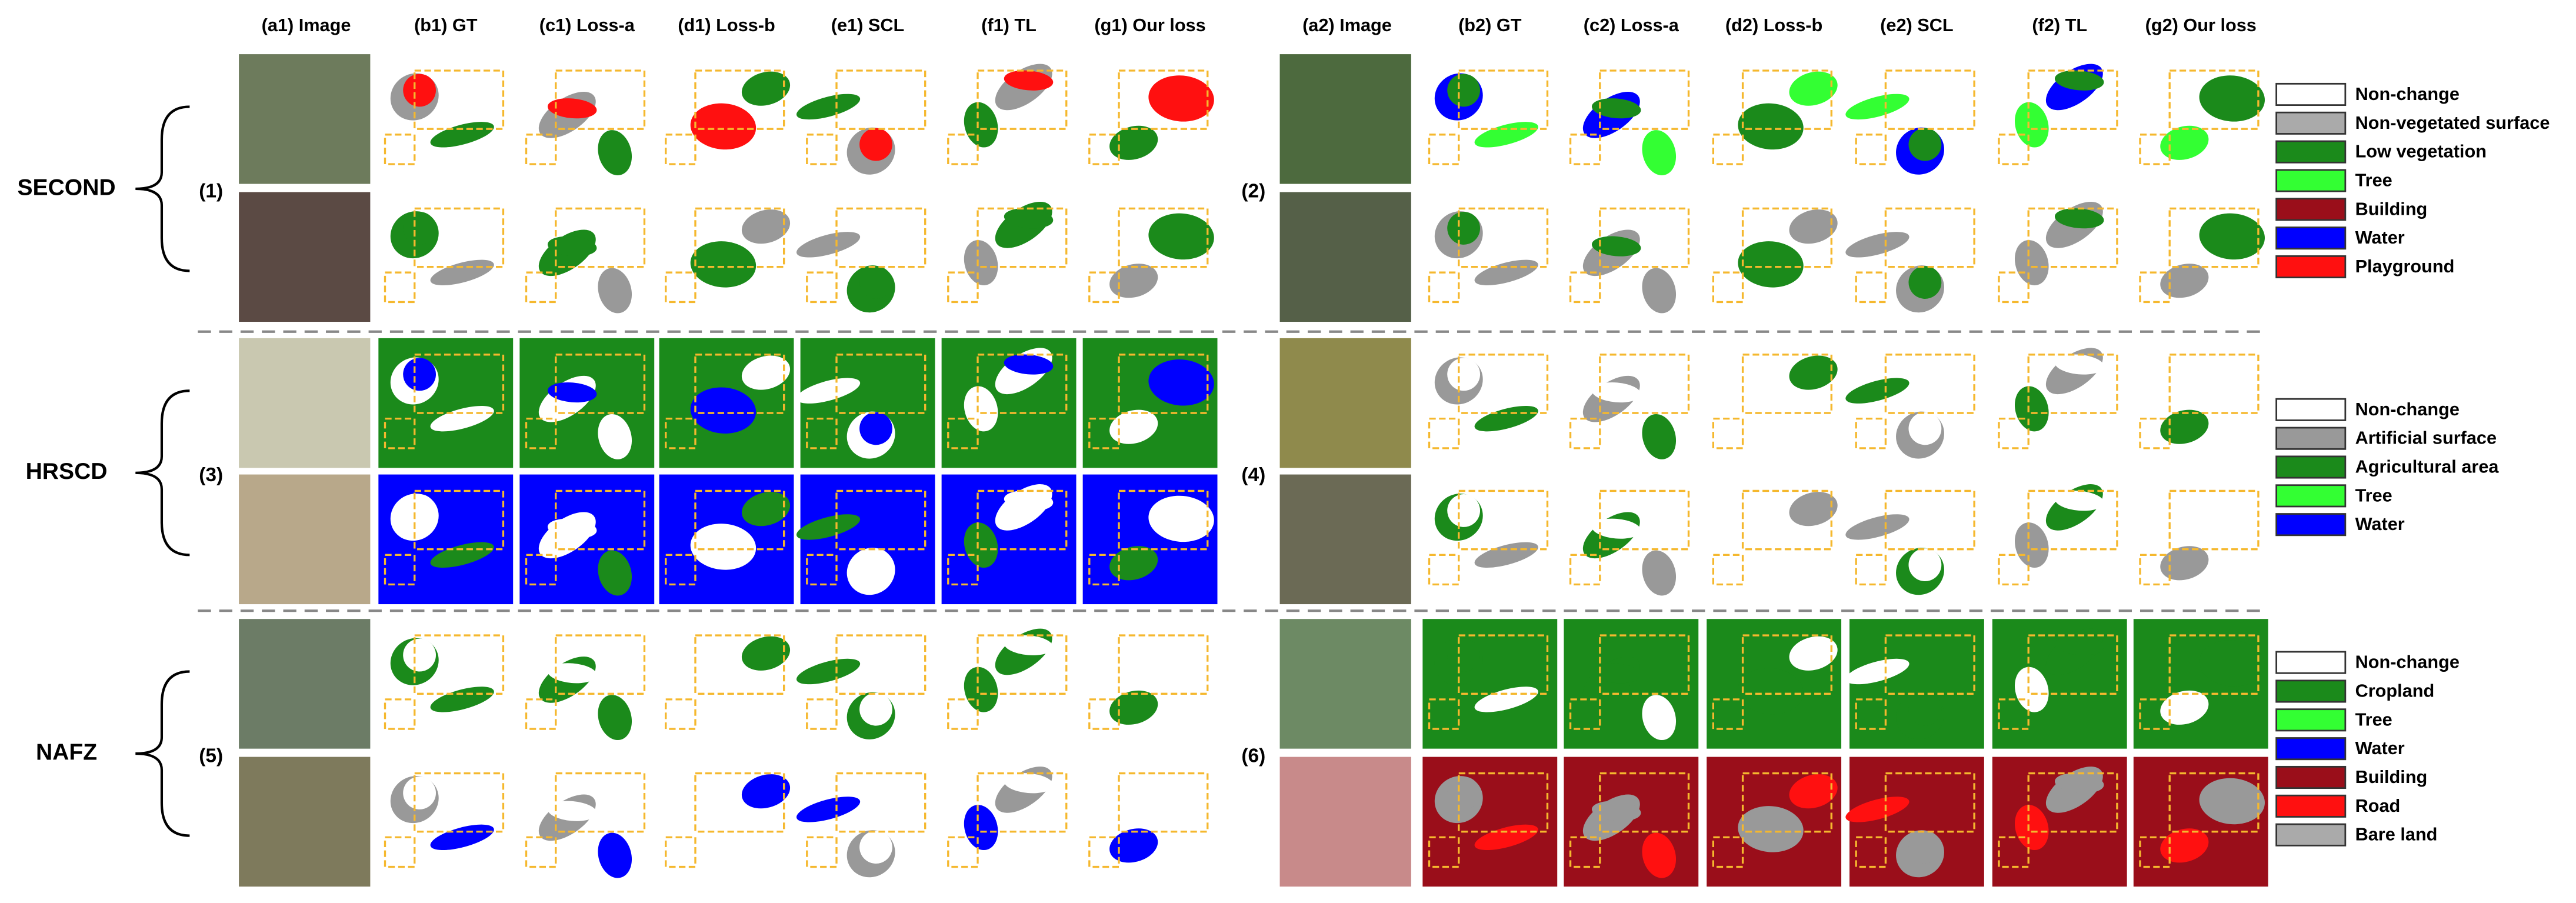 This screenshot has height=903, width=2576. What do you see at coordinates (66, 752) in the screenshot?
I see `group-label: NAFZ` at bounding box center [66, 752].